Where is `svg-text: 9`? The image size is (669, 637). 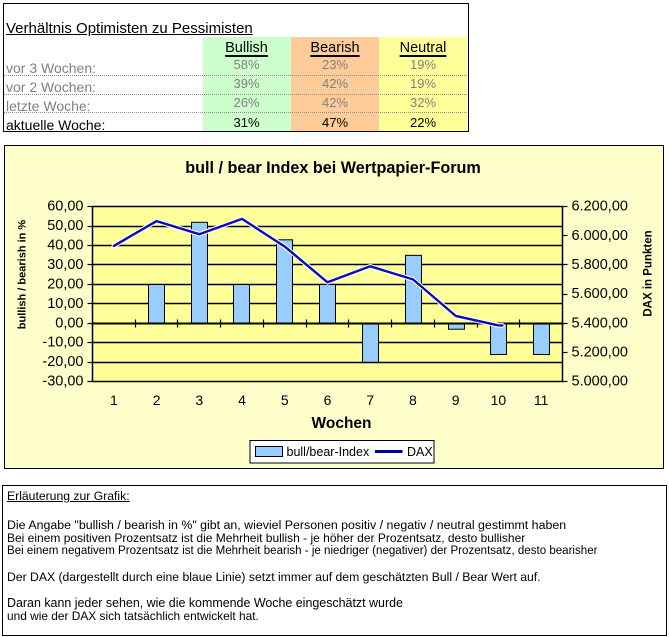
svg-text: 9 is located at coordinates (456, 400).